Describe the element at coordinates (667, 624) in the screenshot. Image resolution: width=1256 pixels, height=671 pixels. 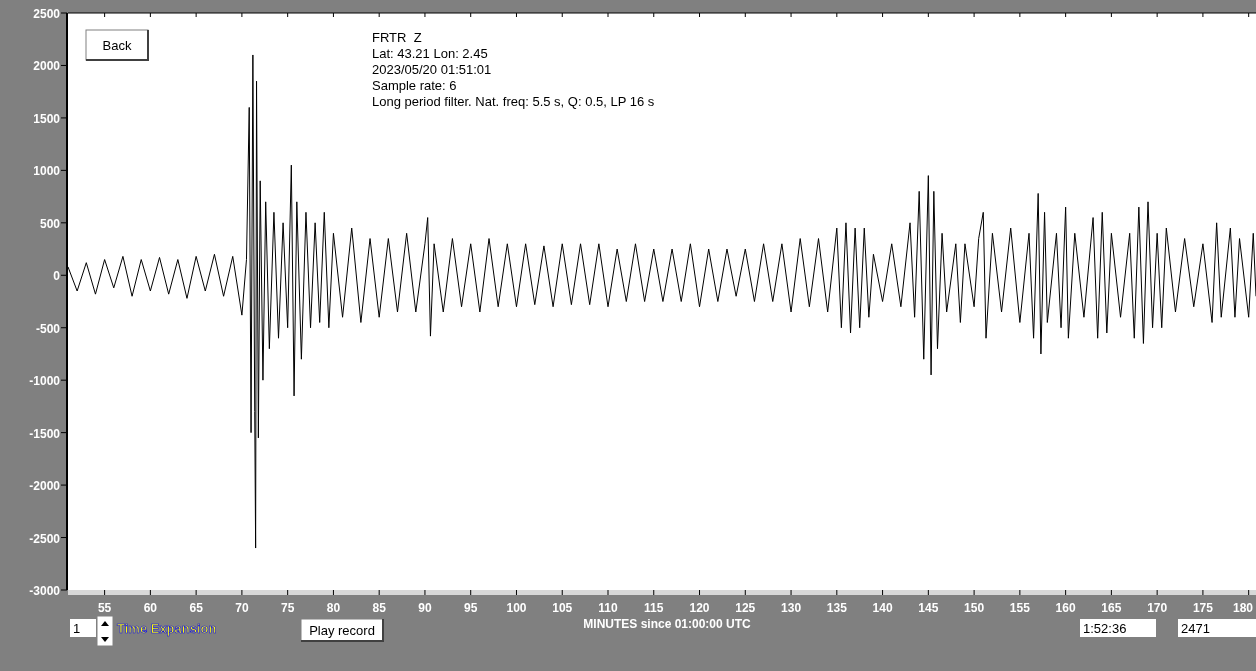
I see `x-axis-title: MINUTES since 01:00:00 UTC` at that location.